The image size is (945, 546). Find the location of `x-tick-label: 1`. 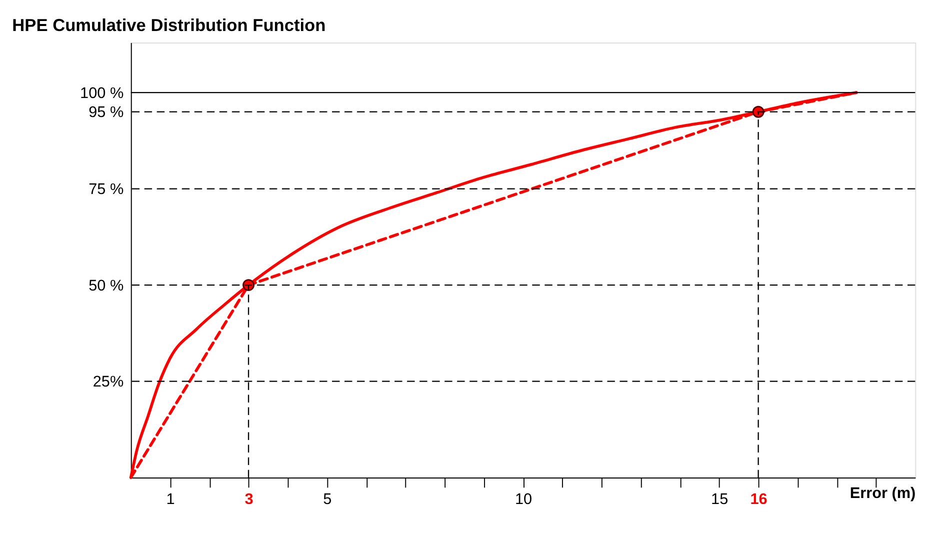

x-tick-label: 1 is located at coordinates (170, 499).